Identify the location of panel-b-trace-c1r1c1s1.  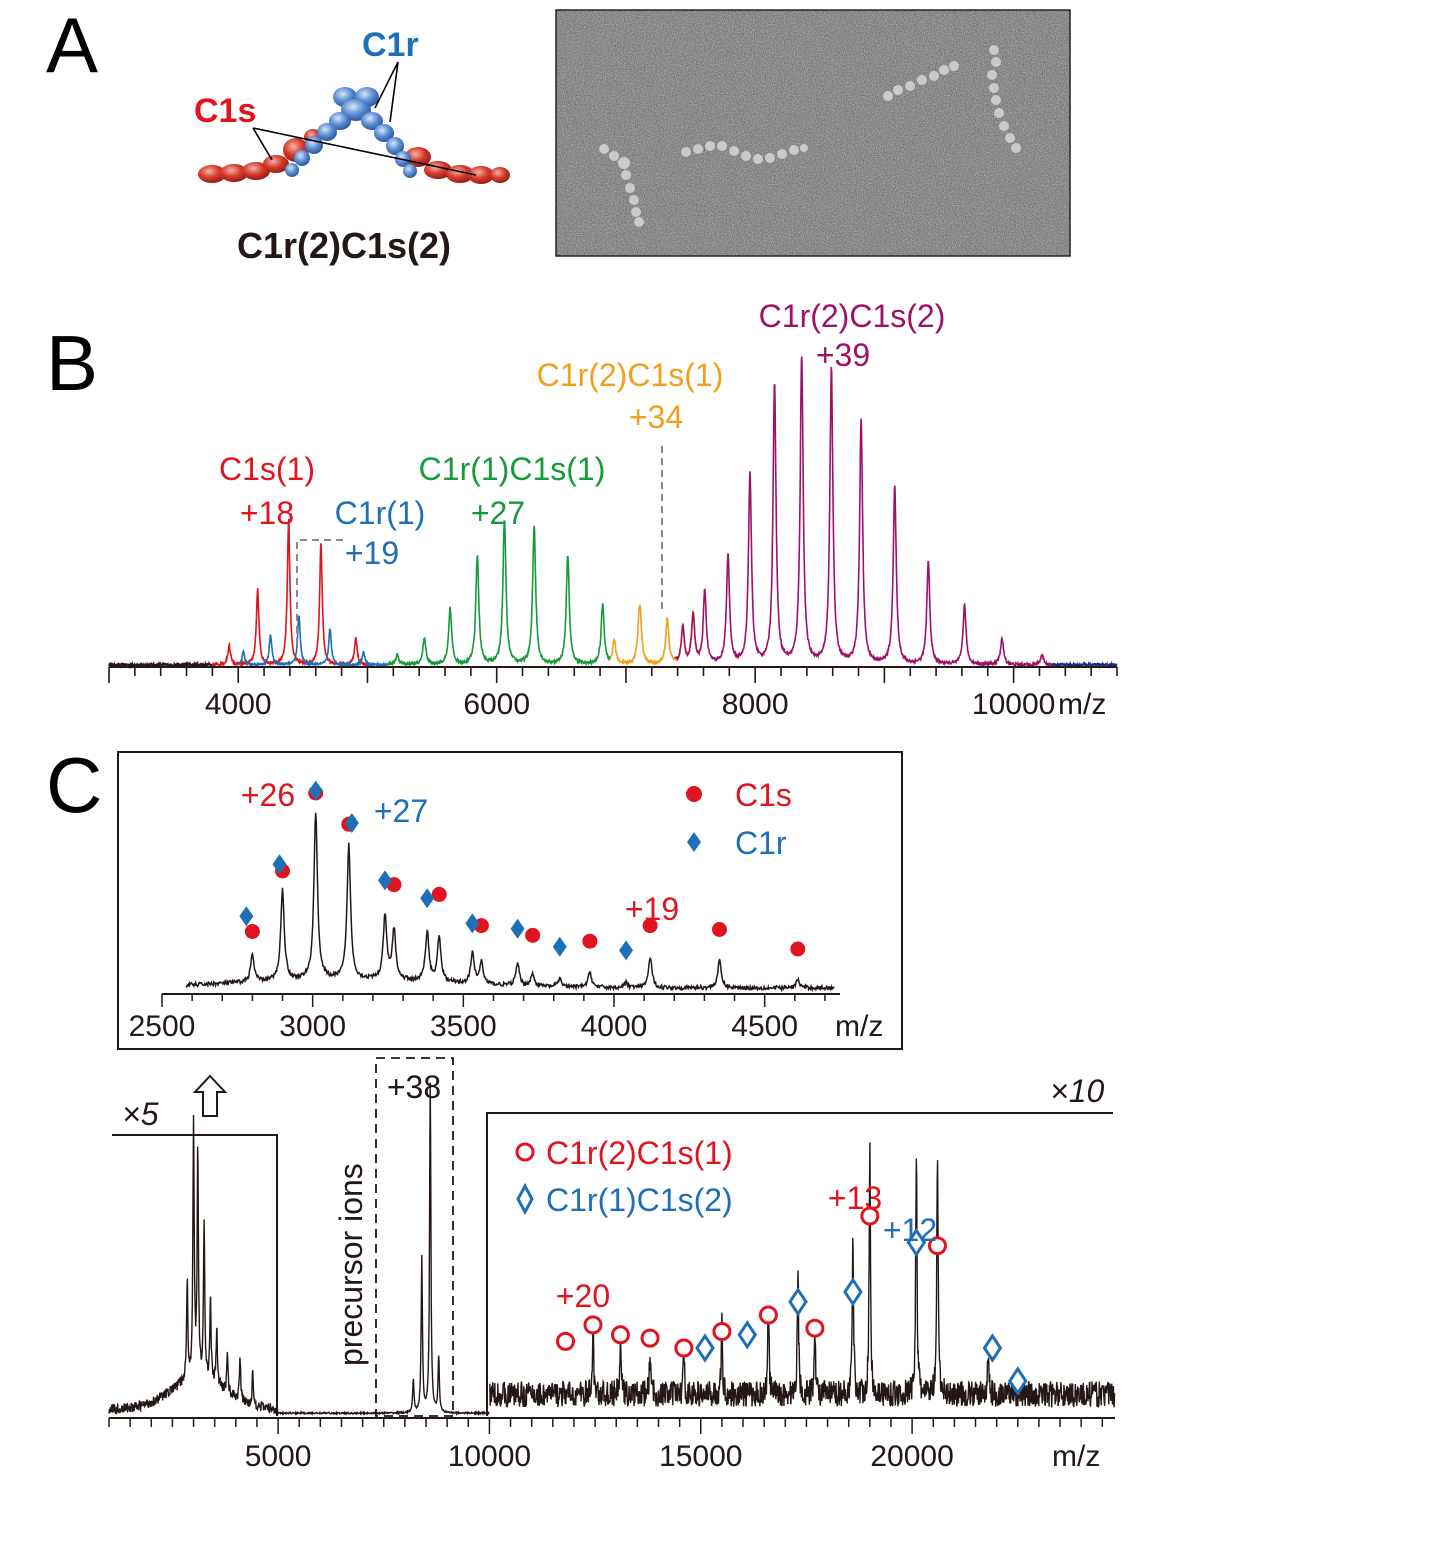
(498, 594).